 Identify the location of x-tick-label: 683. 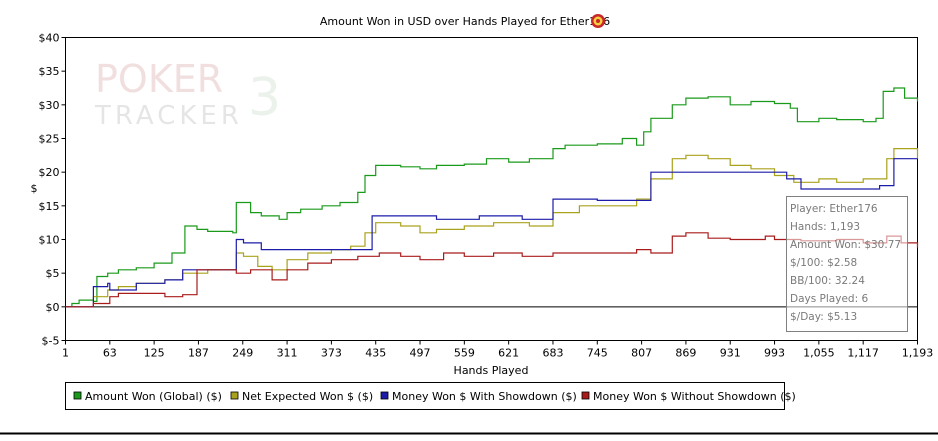
(552, 353).